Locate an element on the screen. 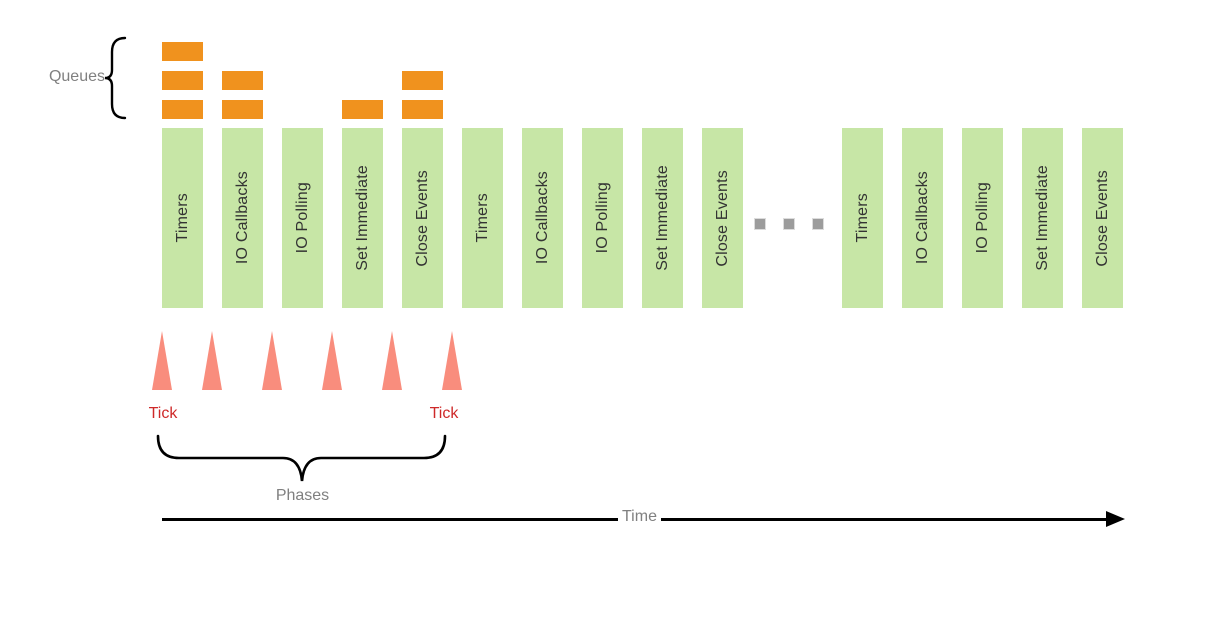 The image size is (1227, 644). phase-bar-close-events-1: Close Events is located at coordinates (422, 218).